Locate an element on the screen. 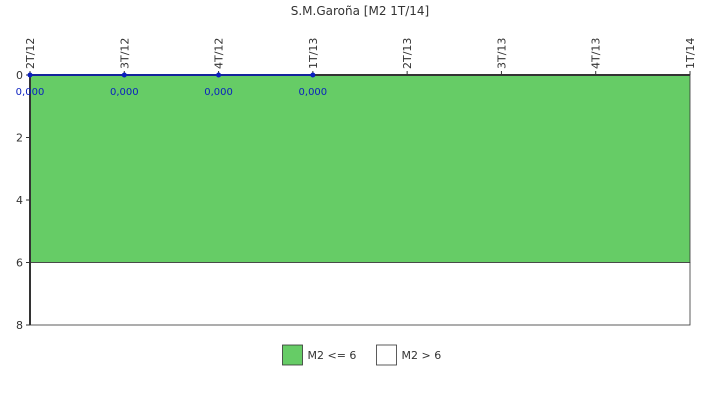  y-tick-label: 2 is located at coordinates (19, 138).